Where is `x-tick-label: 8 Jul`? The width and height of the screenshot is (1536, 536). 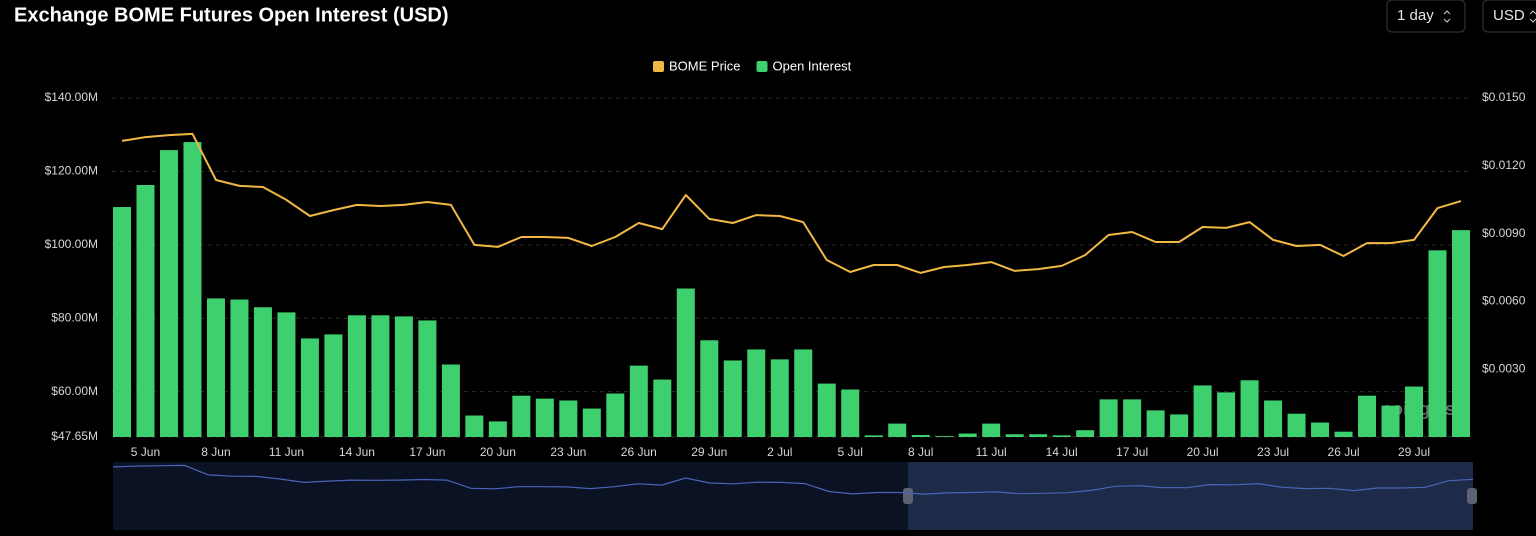
x-tick-label: 8 Jul is located at coordinates (920, 452).